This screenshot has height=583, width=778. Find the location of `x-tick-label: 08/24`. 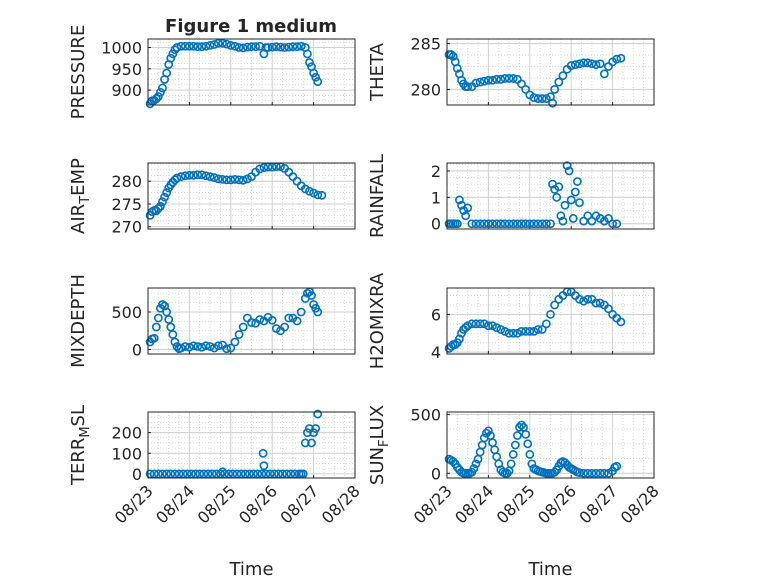

x-tick-label: 08/24 is located at coordinates (474, 504).